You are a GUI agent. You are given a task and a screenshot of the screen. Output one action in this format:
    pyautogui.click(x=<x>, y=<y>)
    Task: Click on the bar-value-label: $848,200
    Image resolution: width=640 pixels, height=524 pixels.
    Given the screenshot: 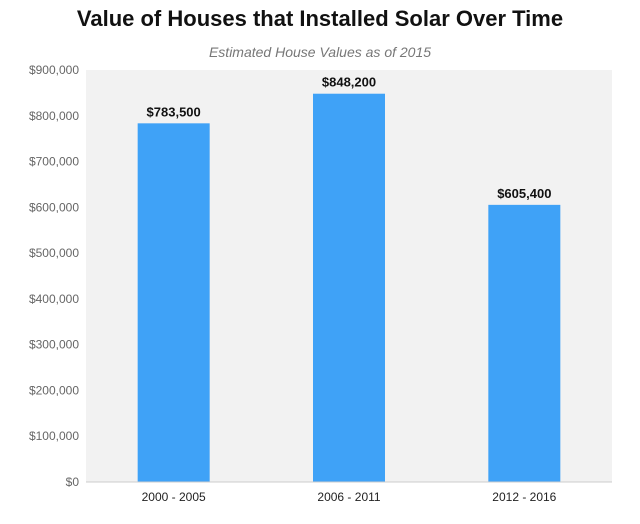 What is the action you would take?
    pyautogui.click(x=349, y=82)
    